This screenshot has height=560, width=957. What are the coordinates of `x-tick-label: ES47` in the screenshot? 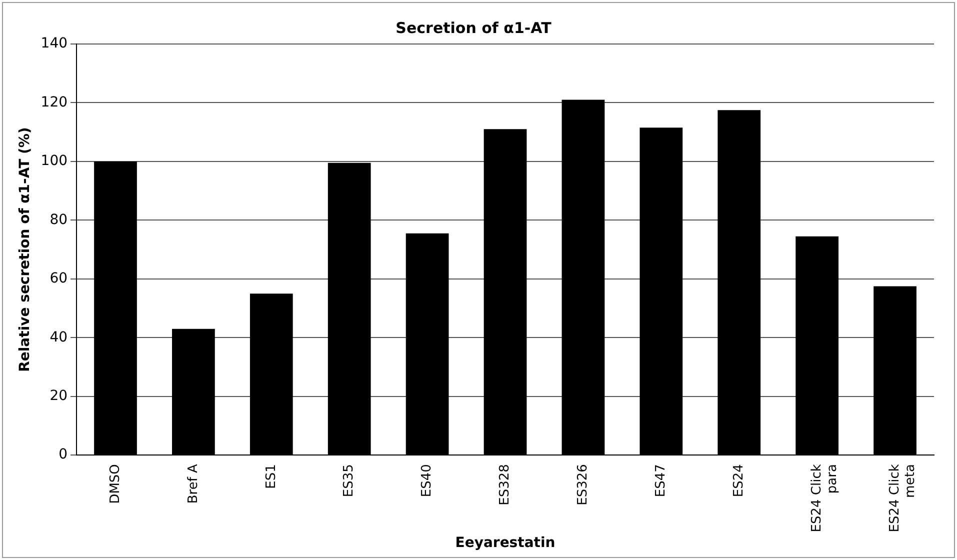 It's located at (661, 481).